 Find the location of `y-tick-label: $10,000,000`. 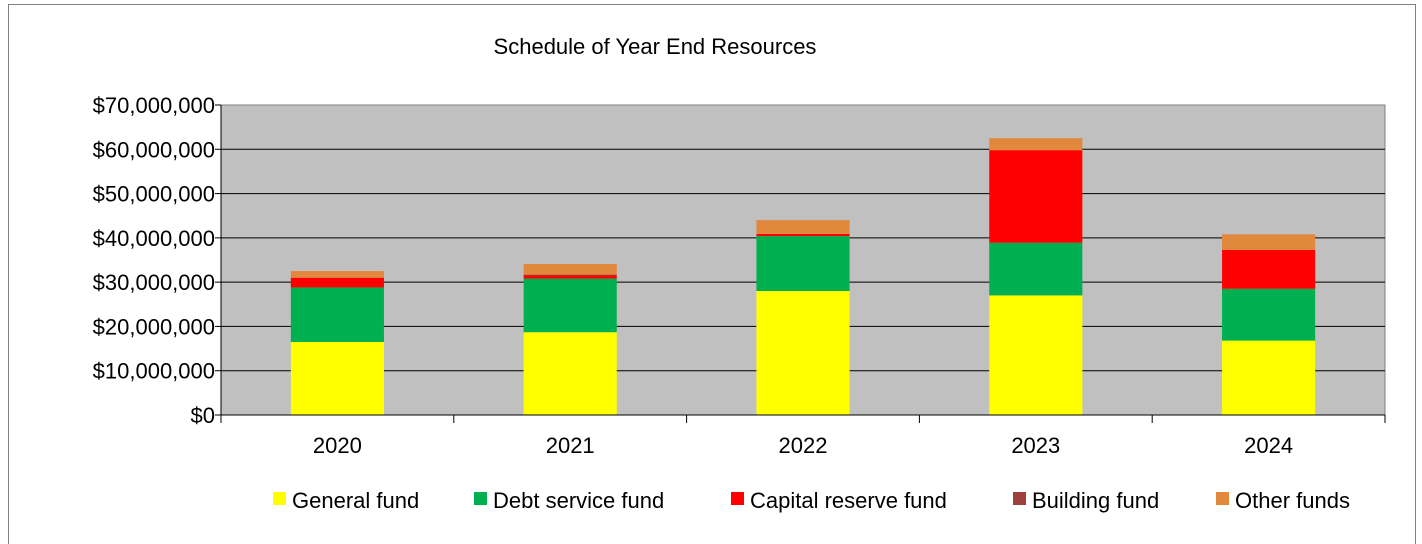

y-tick-label: $10,000,000 is located at coordinates (154, 371).